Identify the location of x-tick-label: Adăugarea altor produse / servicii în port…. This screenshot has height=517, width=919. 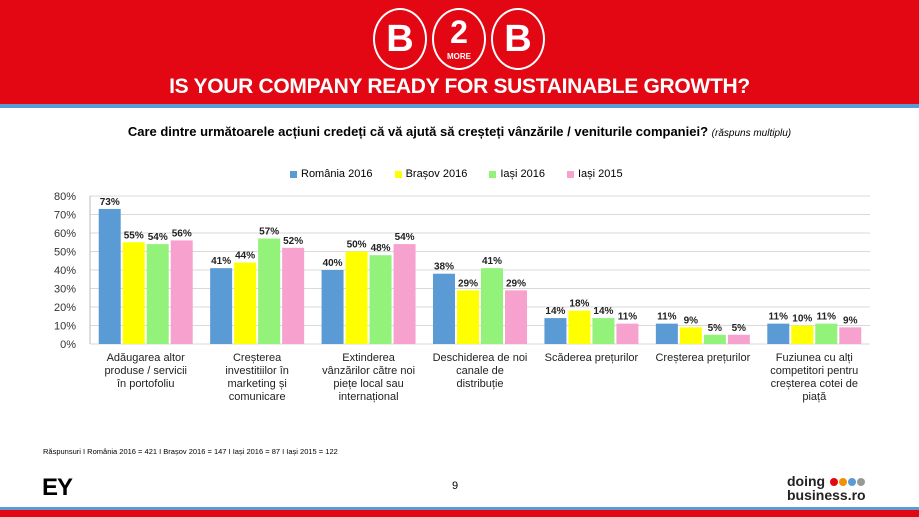
(145, 371).